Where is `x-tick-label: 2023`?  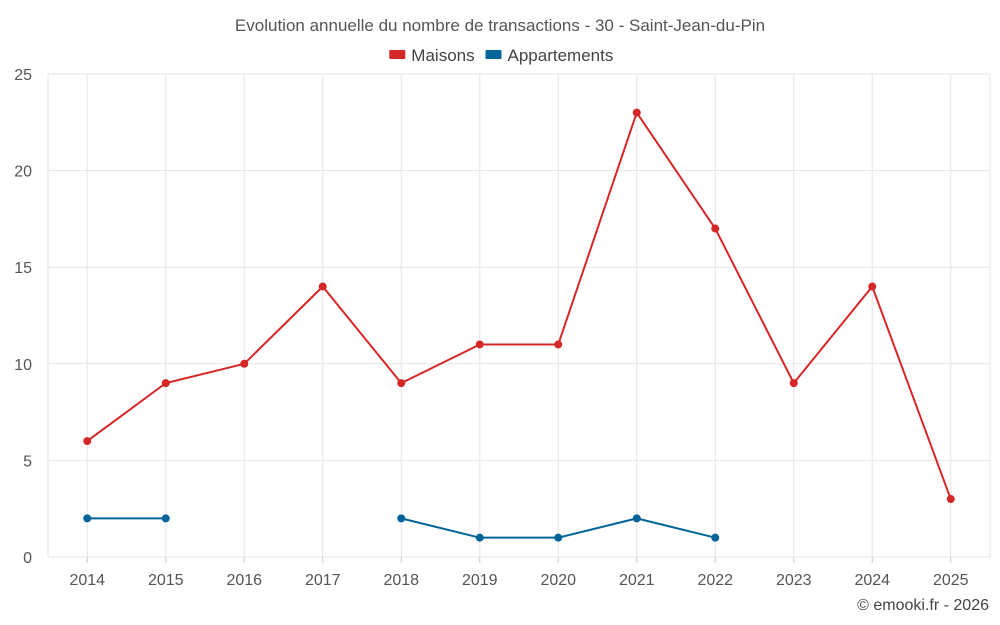 x-tick-label: 2023 is located at coordinates (794, 580).